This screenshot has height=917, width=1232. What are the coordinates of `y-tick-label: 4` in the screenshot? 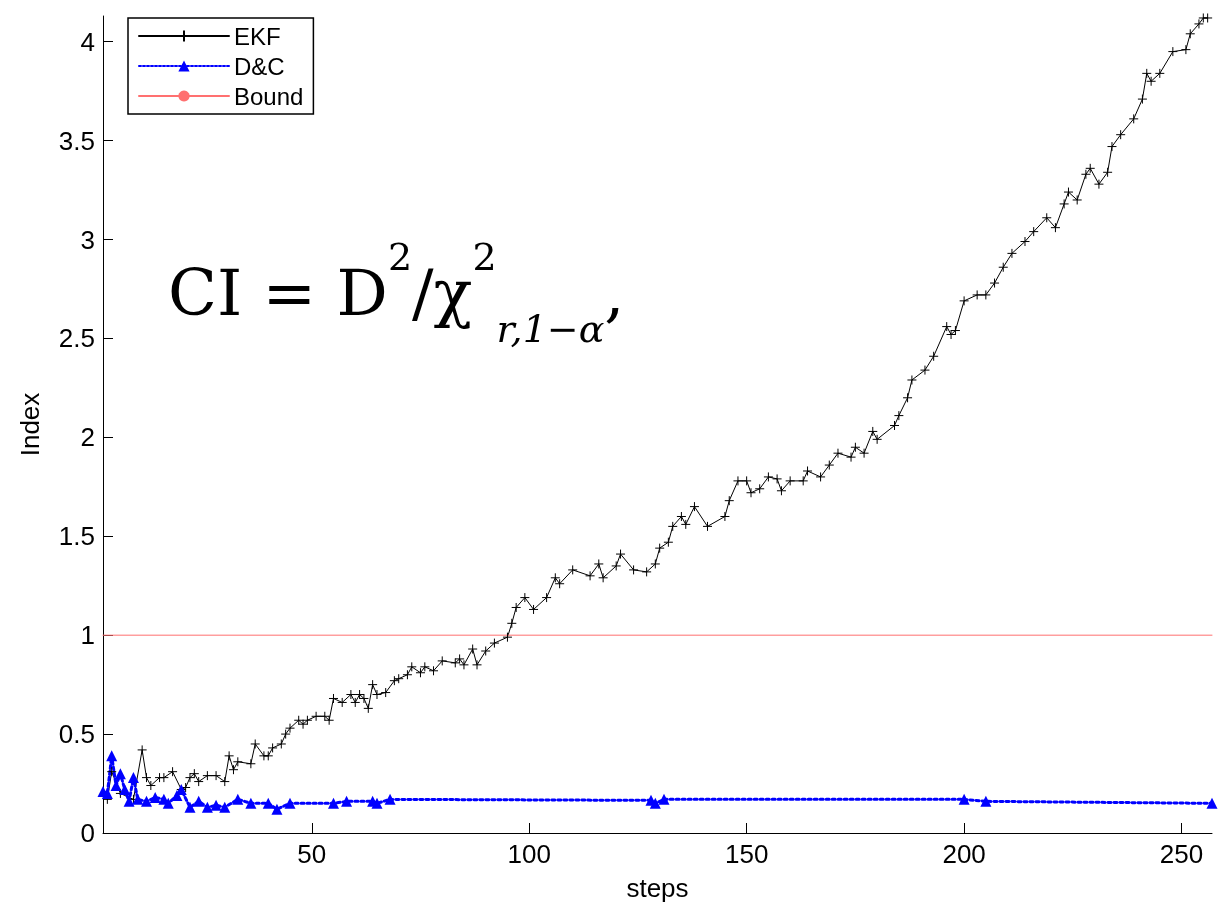 It's located at (87, 41).